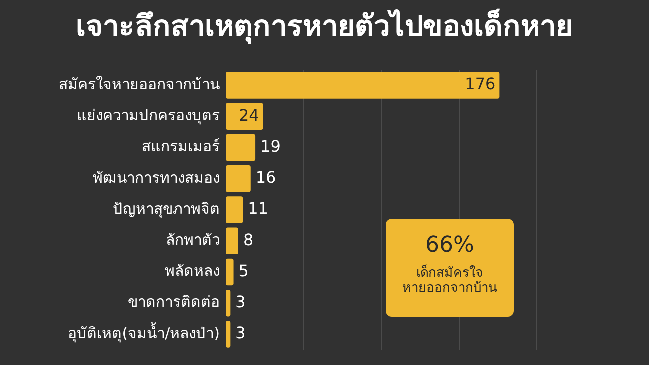 Image resolution: width=649 pixels, height=365 pixels. Describe the element at coordinates (156, 177) in the screenshot. I see `y-tick-label: พัฒนาการทางสมอง` at that location.